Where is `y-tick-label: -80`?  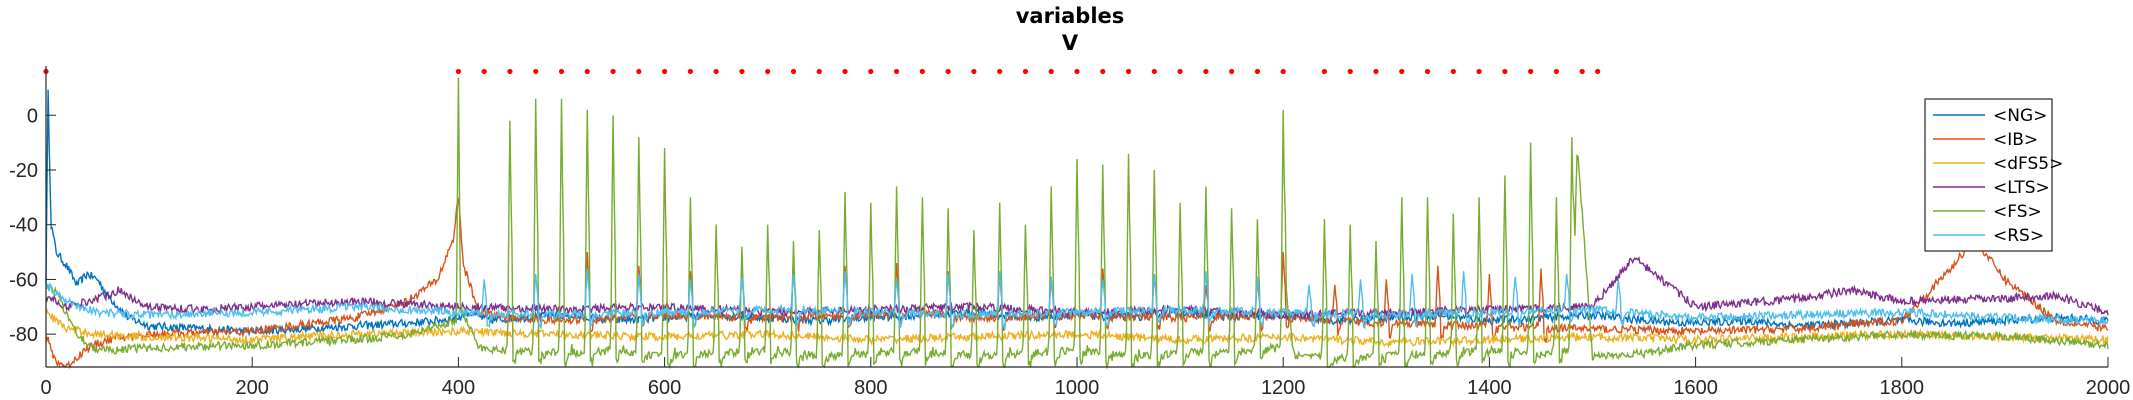
y-tick-label: -80 is located at coordinates (23, 335).